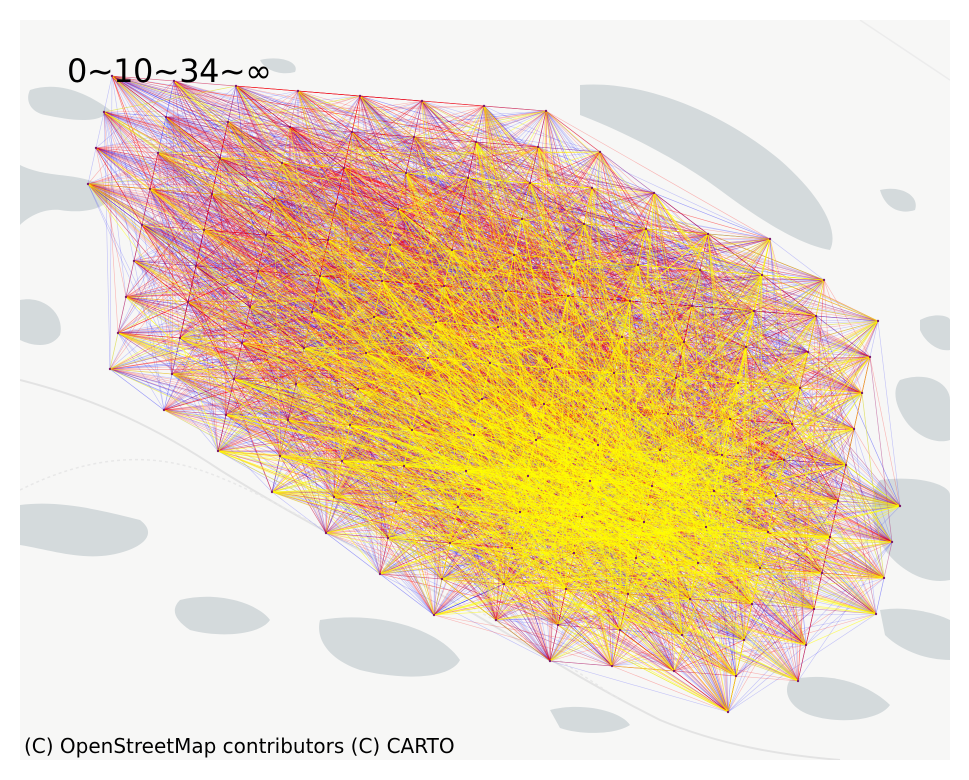  Describe the element at coordinates (169, 71) in the screenshot. I see `legend-label: 0~10~34~∞` at that location.